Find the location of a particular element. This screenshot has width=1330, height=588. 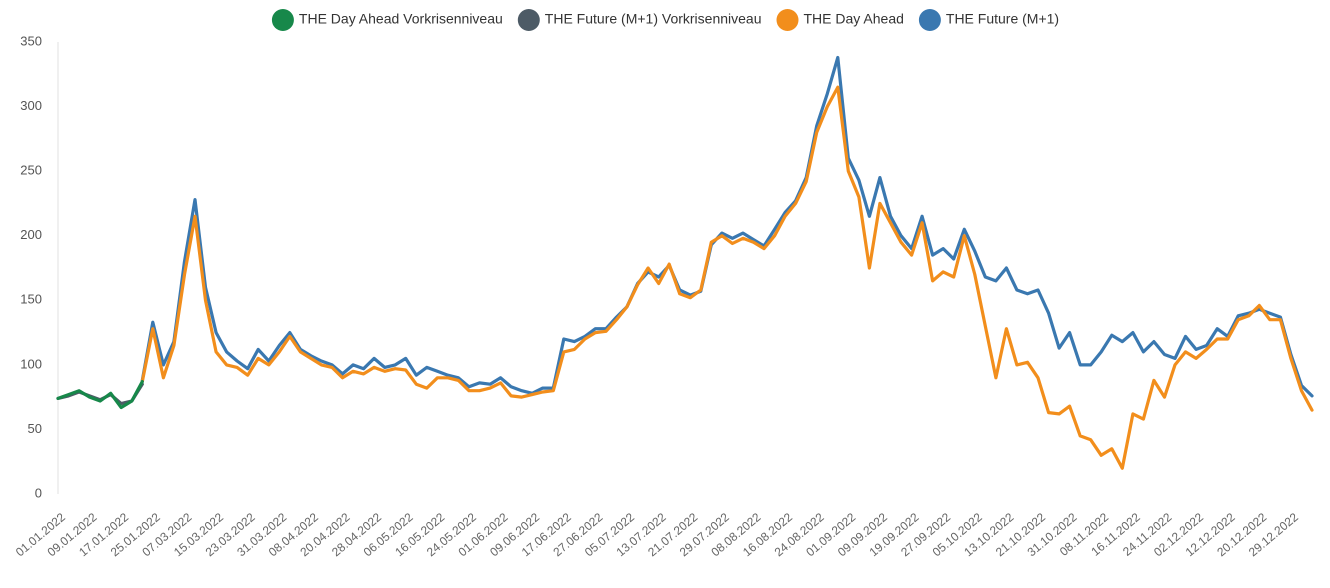

legend-label: THE Future (M+1) Vorkrisenniveau is located at coordinates (653, 19).